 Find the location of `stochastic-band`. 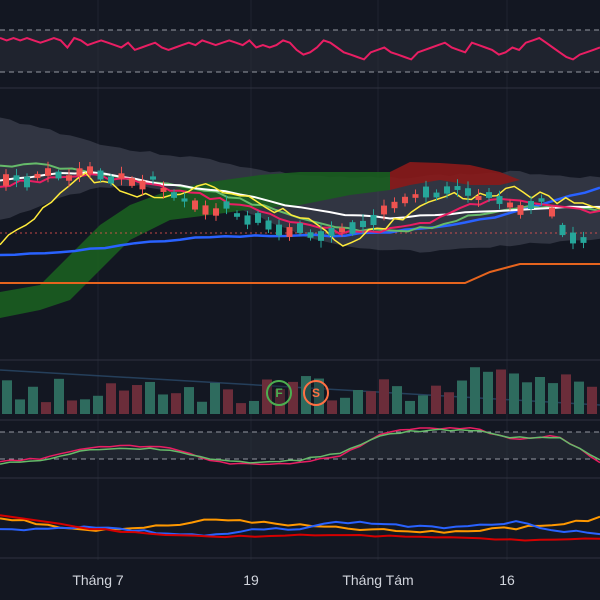

stochastic-band is located at coordinates (300, 445).